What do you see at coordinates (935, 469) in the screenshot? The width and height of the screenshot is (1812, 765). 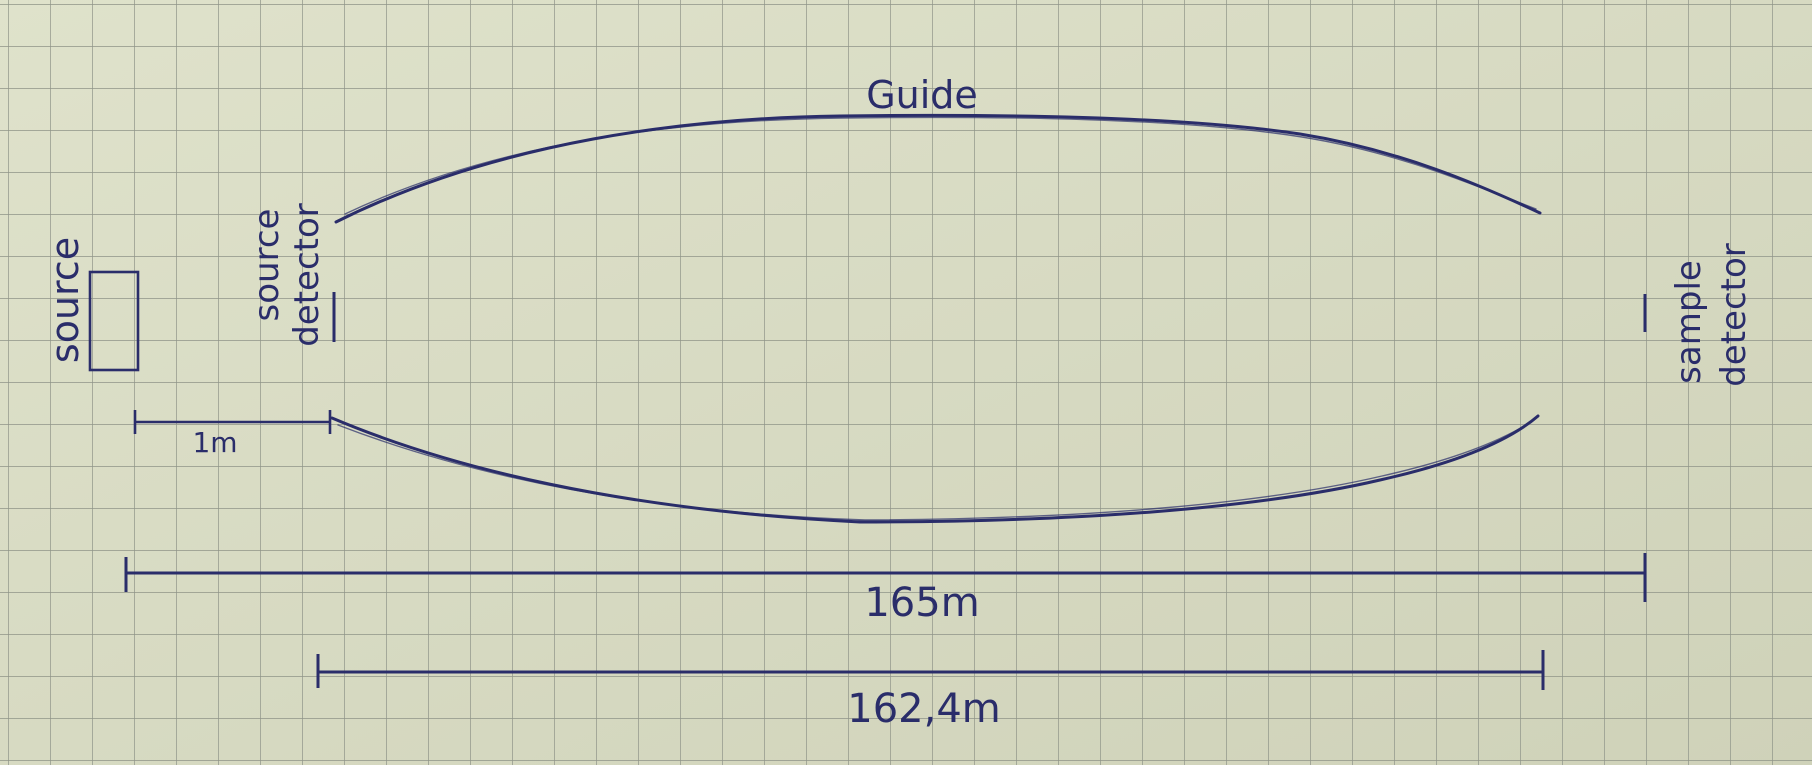 I see `guide-lower-wall` at bounding box center [935, 469].